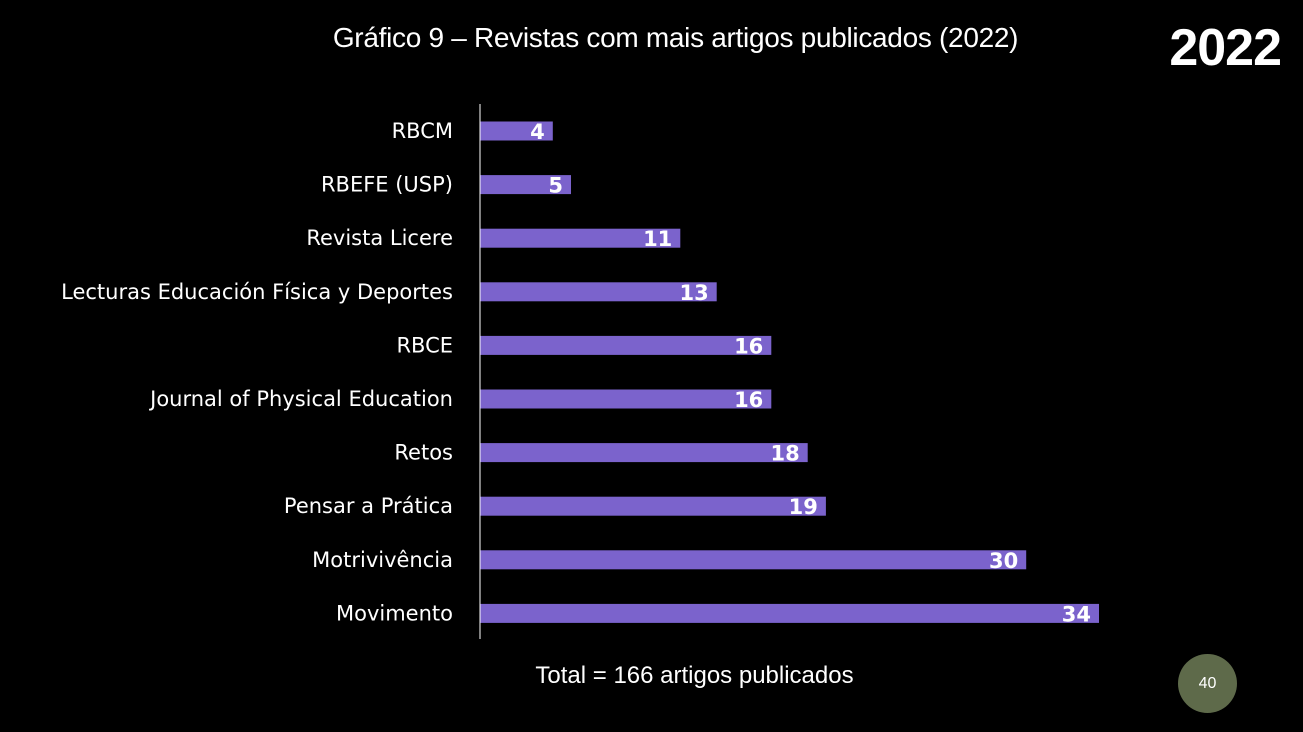 The width and height of the screenshot is (1303, 732). I want to click on data-label: 19, so click(803, 507).